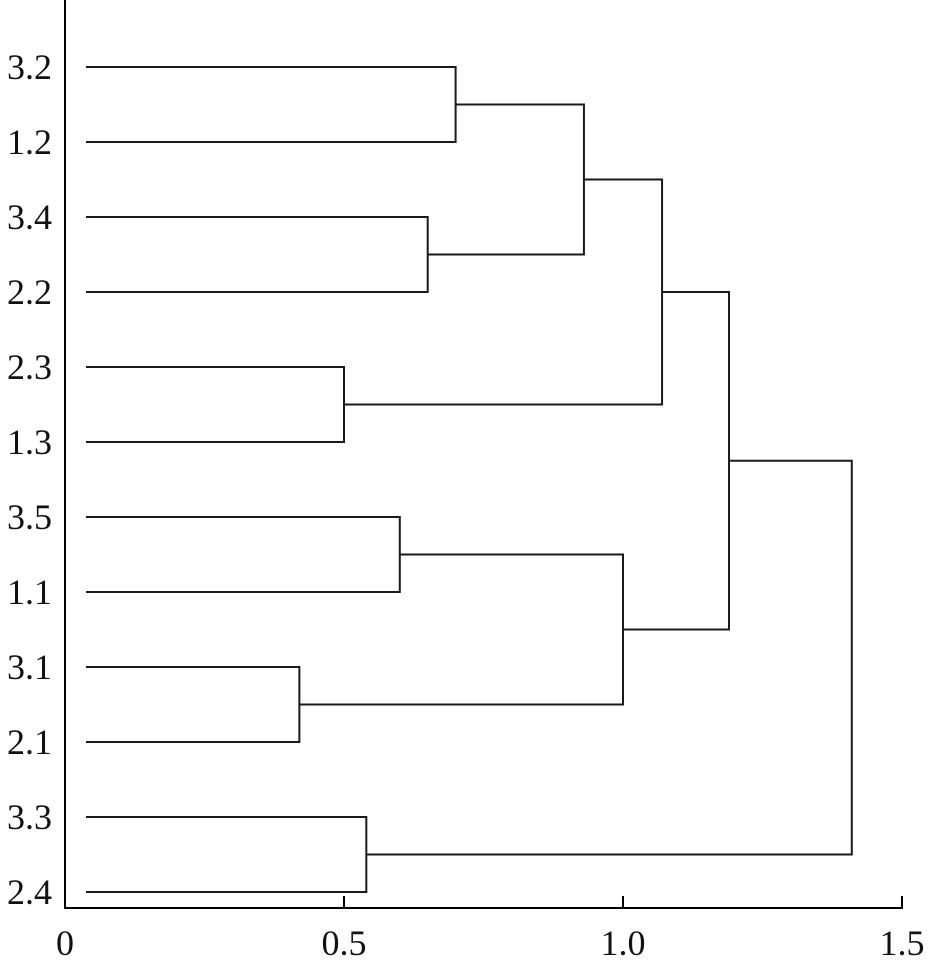 The height and width of the screenshot is (968, 928). Describe the element at coordinates (29, 517) in the screenshot. I see `leaf-label: 3.5` at that location.